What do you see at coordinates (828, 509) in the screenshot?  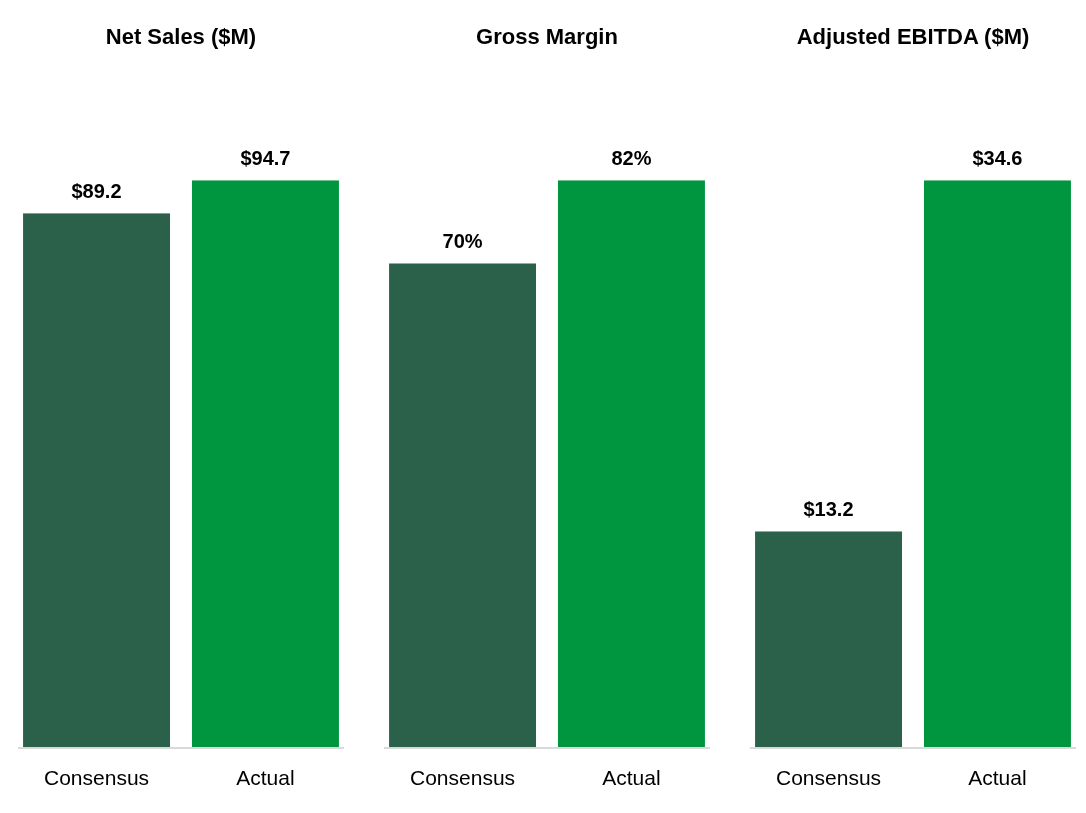 I see `data-label: $13.2` at bounding box center [828, 509].